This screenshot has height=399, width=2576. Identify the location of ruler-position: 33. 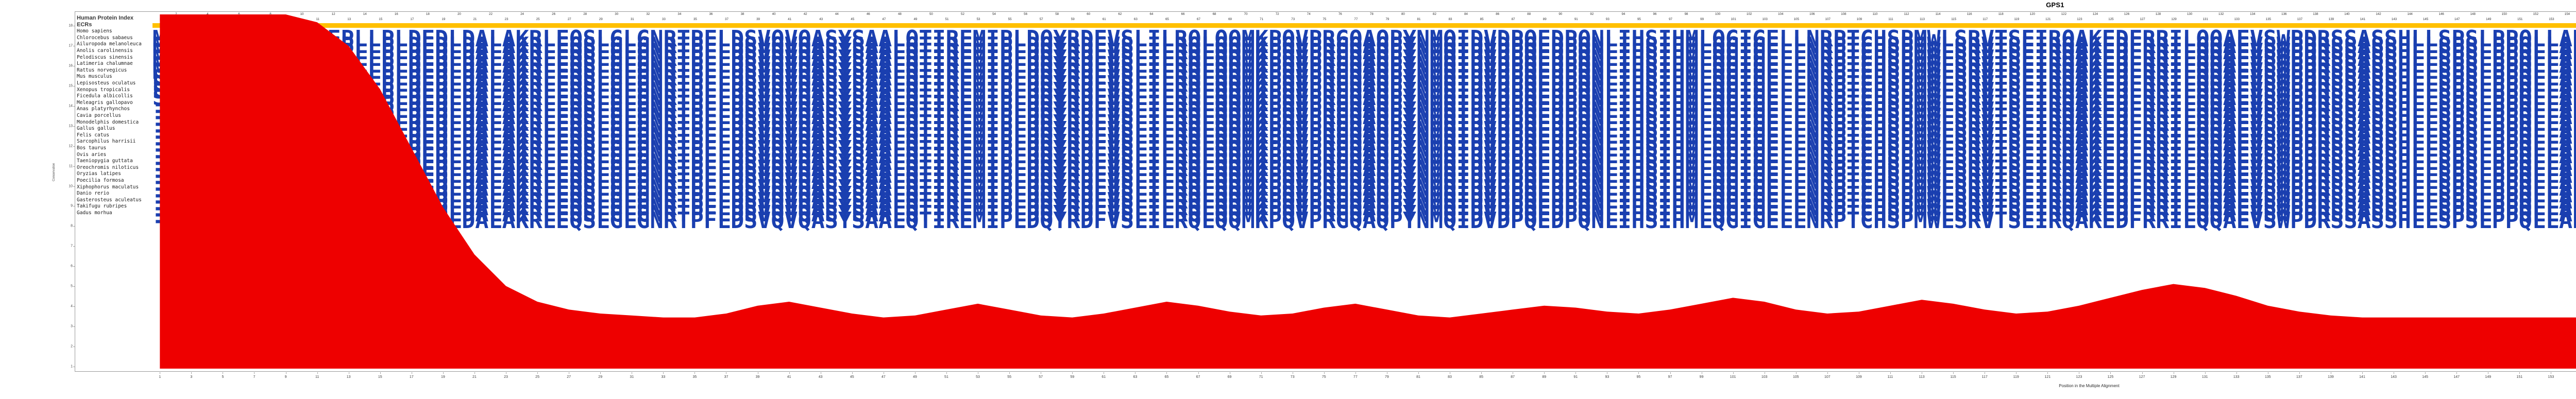
(664, 20).